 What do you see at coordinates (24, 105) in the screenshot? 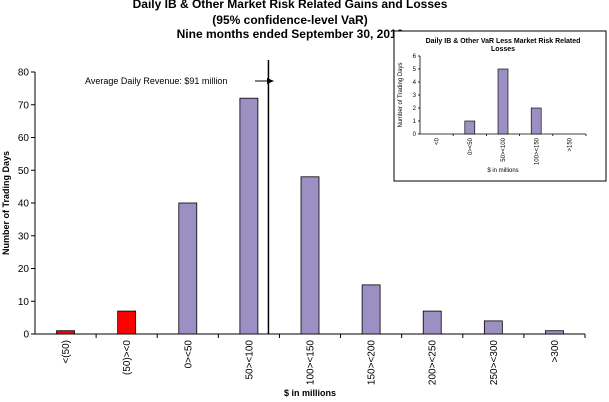
I see `y-tick-label: 70` at bounding box center [24, 105].